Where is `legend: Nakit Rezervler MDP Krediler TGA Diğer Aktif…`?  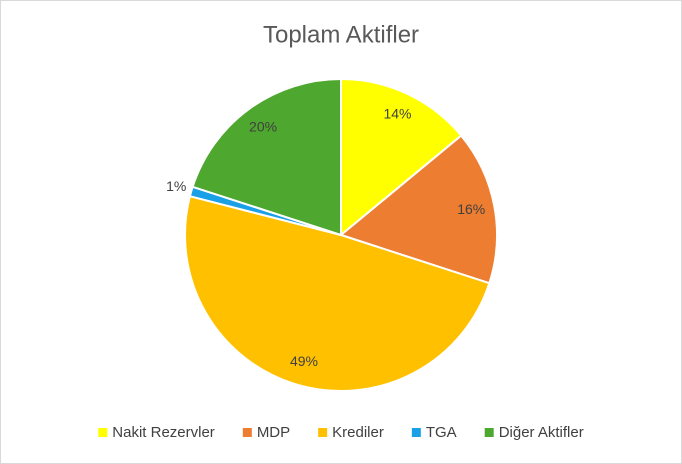 legend: Nakit Rezervler MDP Krediler TGA Diğer Aktif… is located at coordinates (341, 432).